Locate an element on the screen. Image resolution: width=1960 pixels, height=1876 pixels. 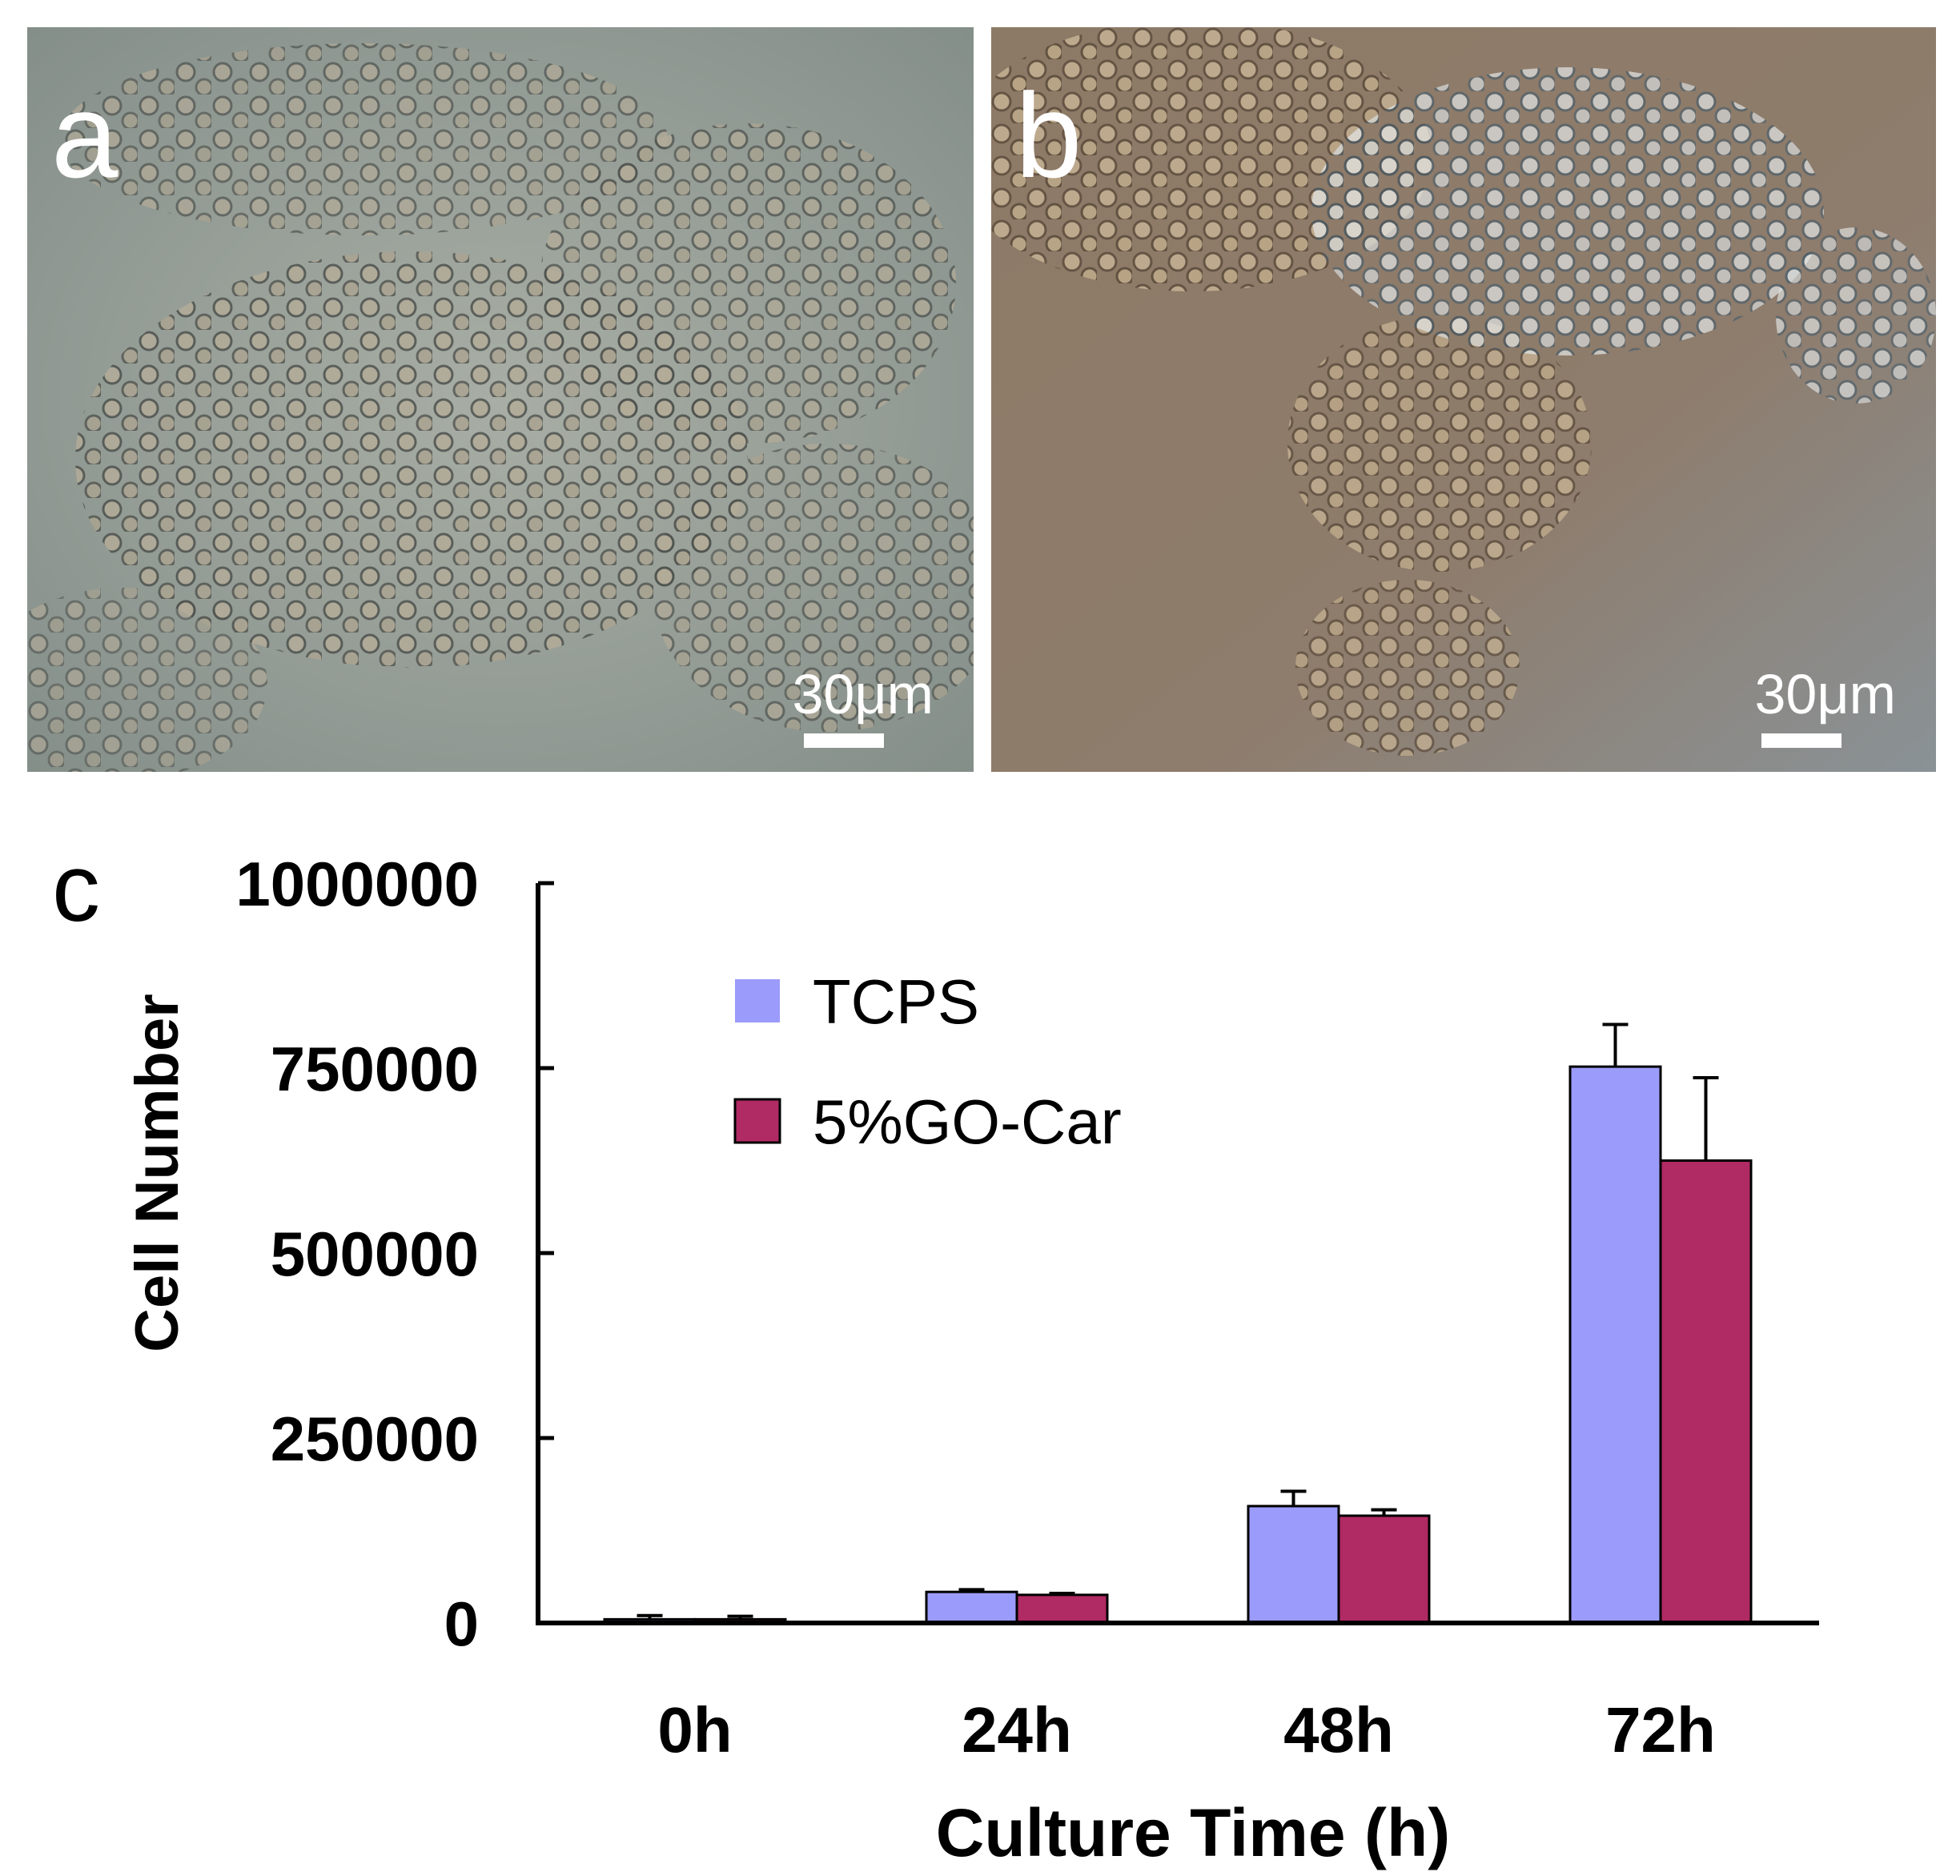
x-tick-label: 0h is located at coordinates (695, 1730).